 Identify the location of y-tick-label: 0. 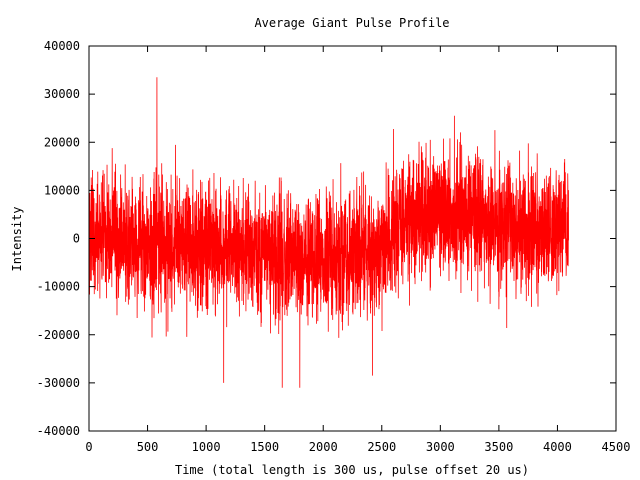
(76, 239).